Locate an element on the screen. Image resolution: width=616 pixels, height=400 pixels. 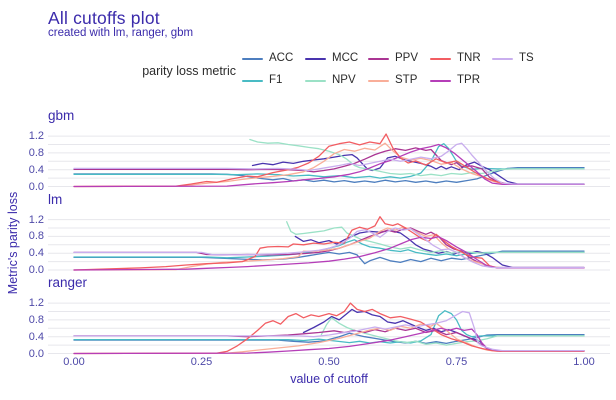
legend-key-TPR is located at coordinates (440, 81).